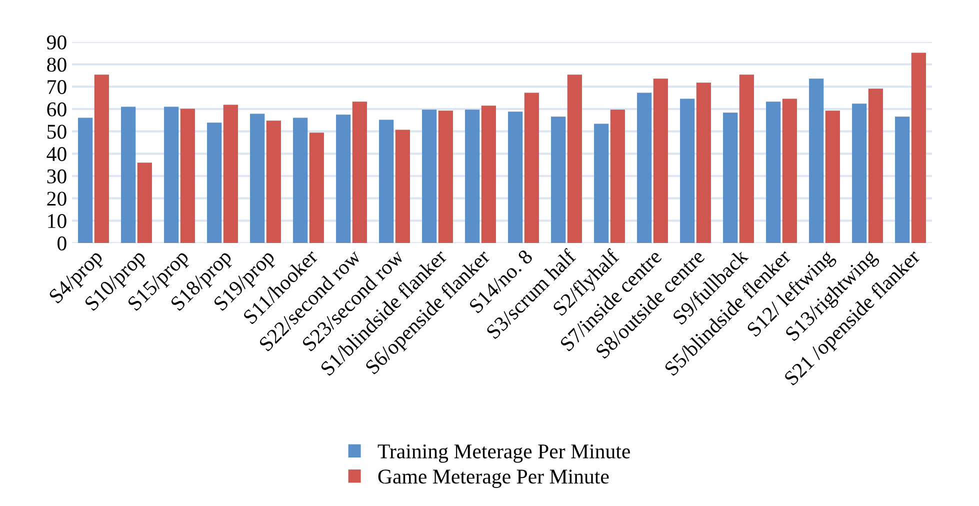  Describe the element at coordinates (56, 154) in the screenshot. I see `y-tick-label: 40` at that location.